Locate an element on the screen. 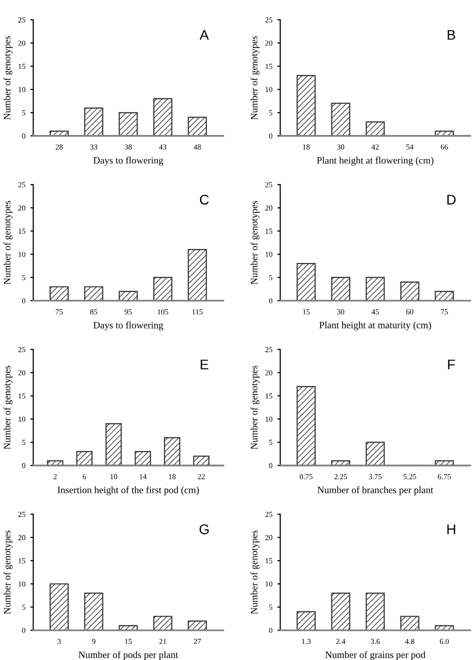 The width and height of the screenshot is (475, 660). annotation: C is located at coordinates (204, 199).